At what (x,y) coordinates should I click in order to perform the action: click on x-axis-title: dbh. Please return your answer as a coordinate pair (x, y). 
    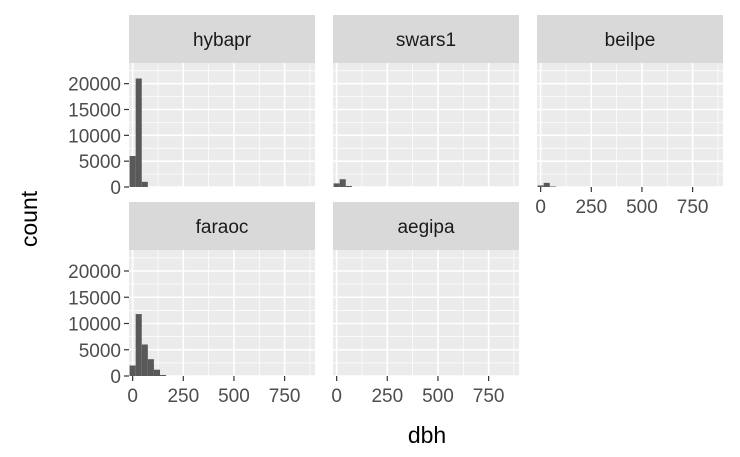
    Looking at the image, I should click on (427, 435).